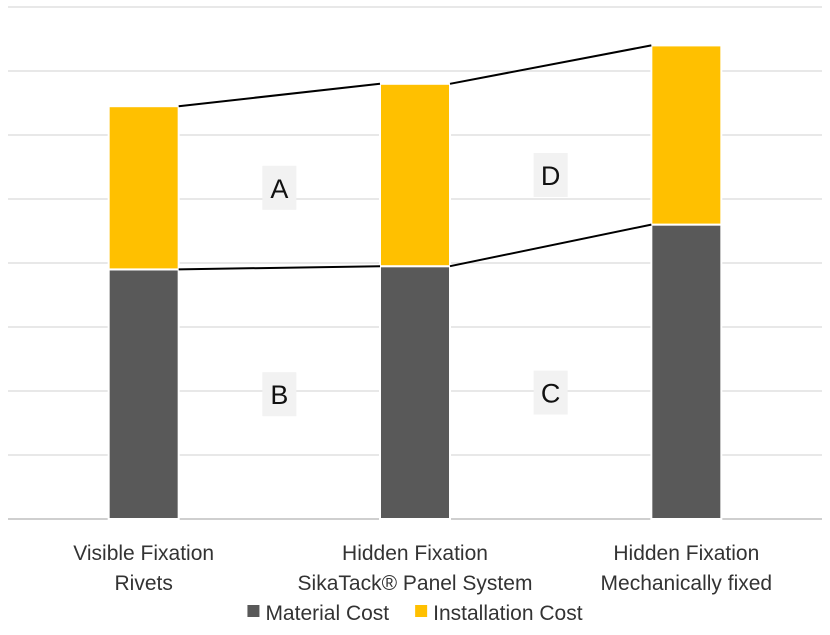 This screenshot has width=830, height=635. I want to click on x-tick-label: Mechanically fixed, so click(687, 583).